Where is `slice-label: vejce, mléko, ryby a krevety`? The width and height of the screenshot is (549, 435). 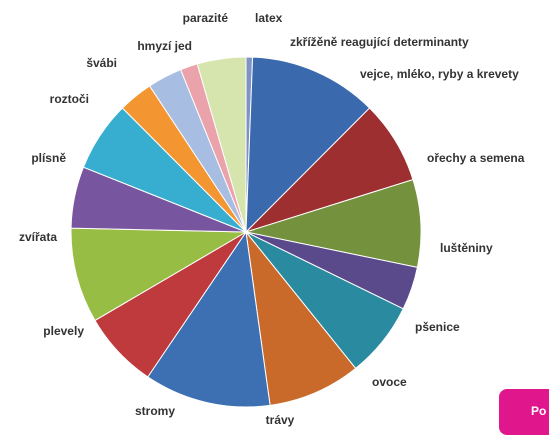
slice-label: vejce, mléko, ryby a krevety is located at coordinates (439, 74).